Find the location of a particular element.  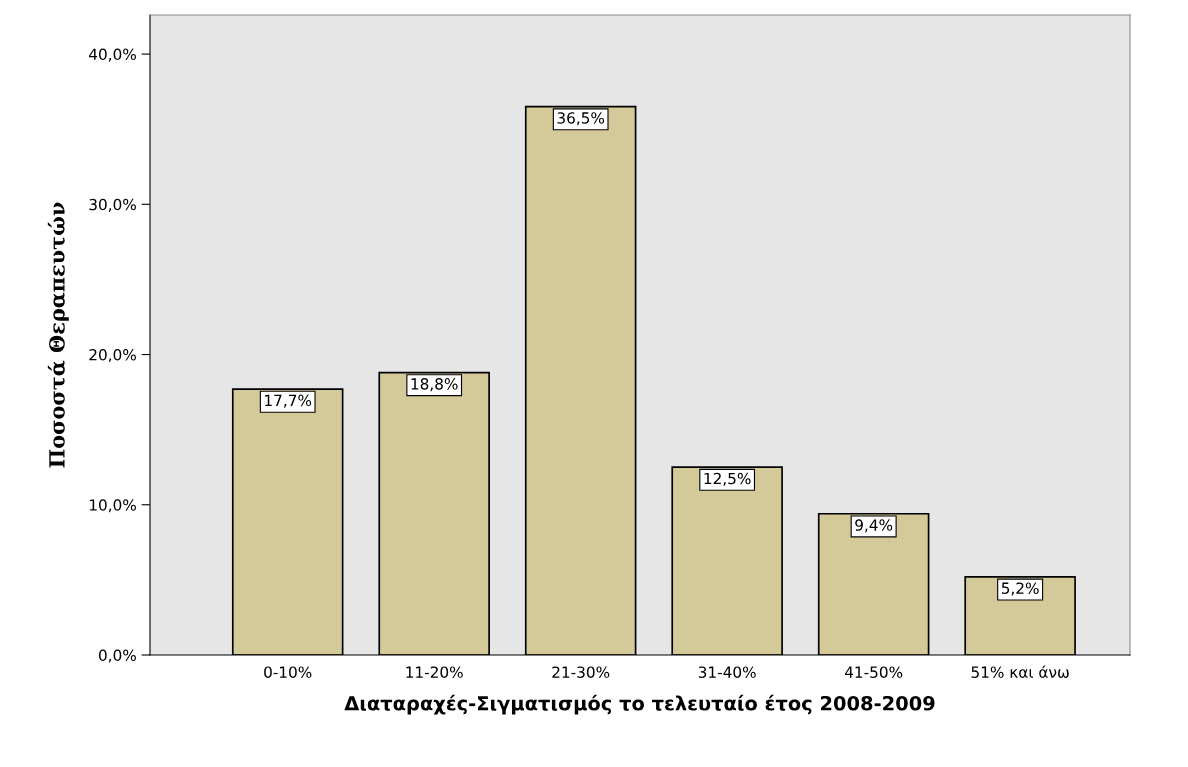

data-label: 5,2% is located at coordinates (1020, 589).